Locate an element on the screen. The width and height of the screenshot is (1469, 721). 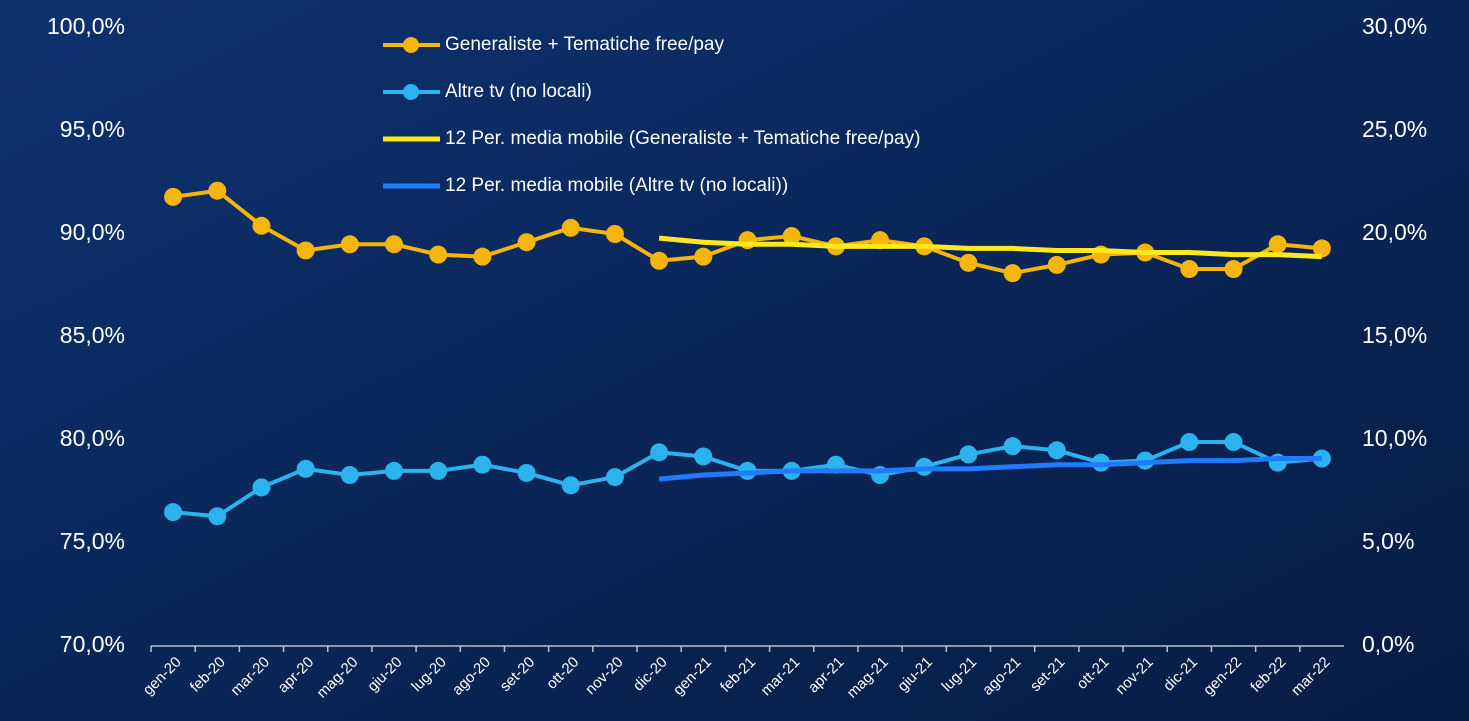
y-tick-label: 75,0% is located at coordinates (92, 541).